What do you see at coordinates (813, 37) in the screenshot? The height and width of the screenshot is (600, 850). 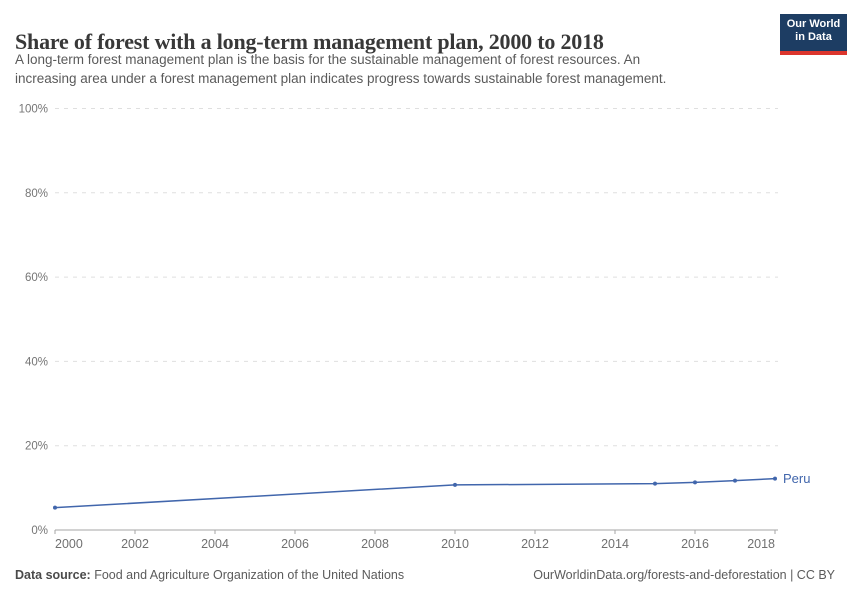 I see `owid-logo-line-2: in Data` at bounding box center [813, 37].